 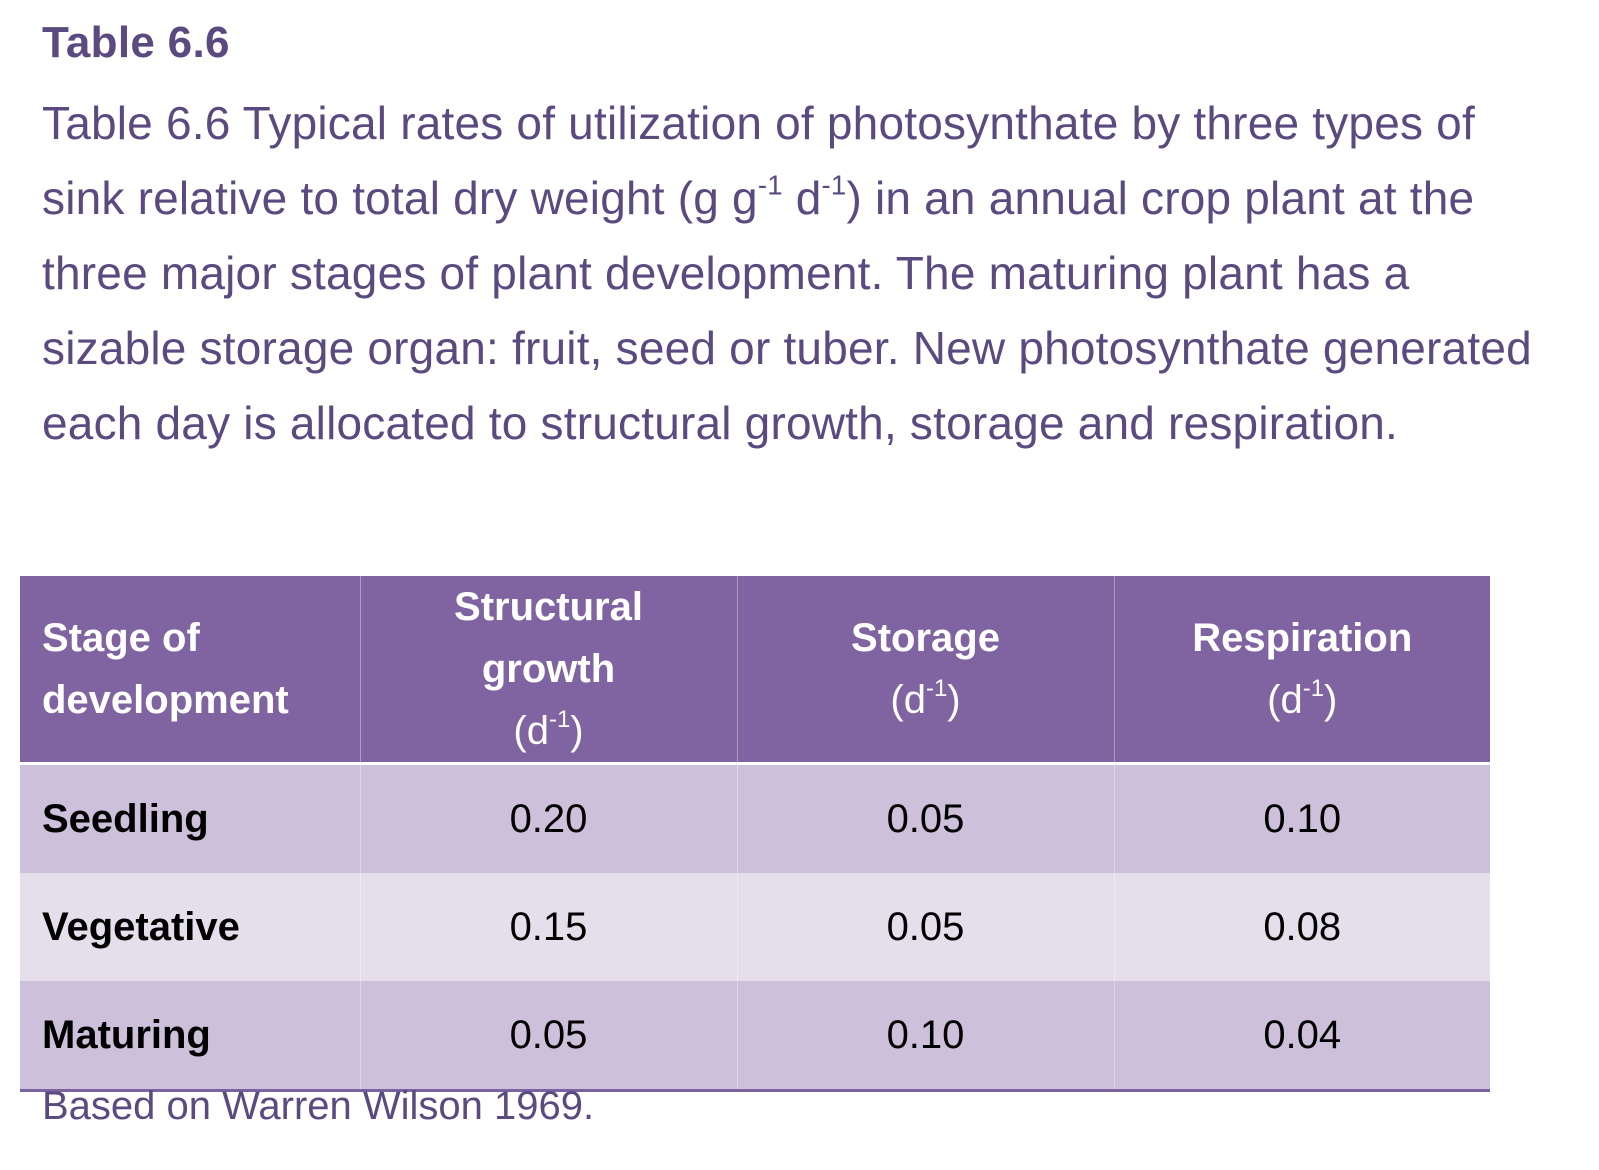 I want to click on table-row: Maturing 0.05 0.10 0.04, so click(x=755, y=1036).